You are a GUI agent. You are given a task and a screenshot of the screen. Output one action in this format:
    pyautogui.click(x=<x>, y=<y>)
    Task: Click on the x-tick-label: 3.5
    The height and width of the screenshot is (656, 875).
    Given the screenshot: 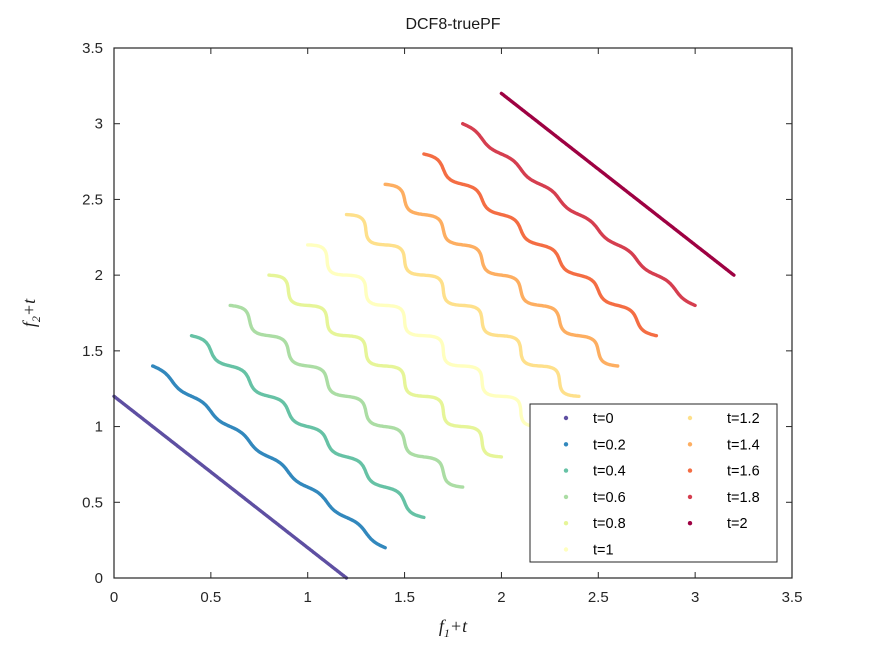 What is the action you would take?
    pyautogui.click(x=792, y=597)
    